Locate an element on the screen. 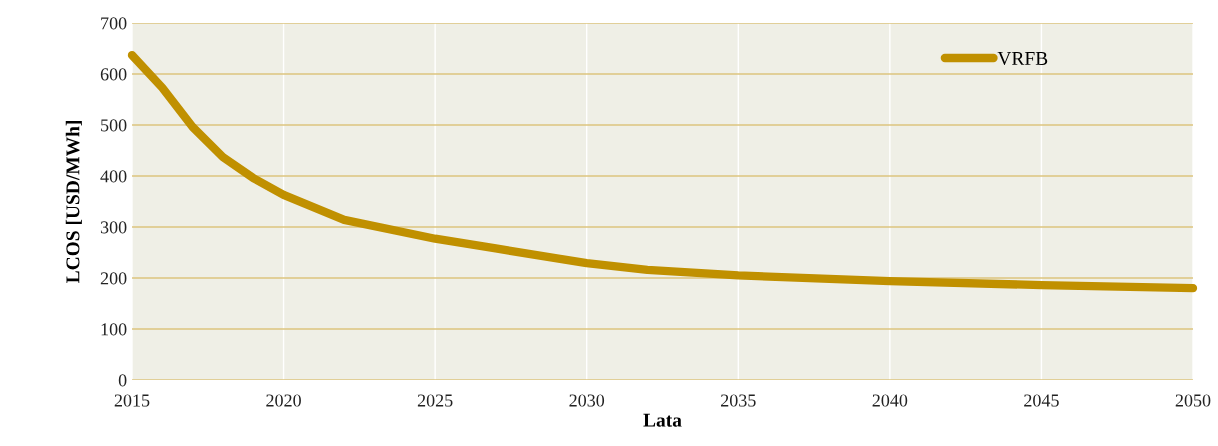 This screenshot has height=446, width=1218. y-tick-label: 100 is located at coordinates (114, 329).